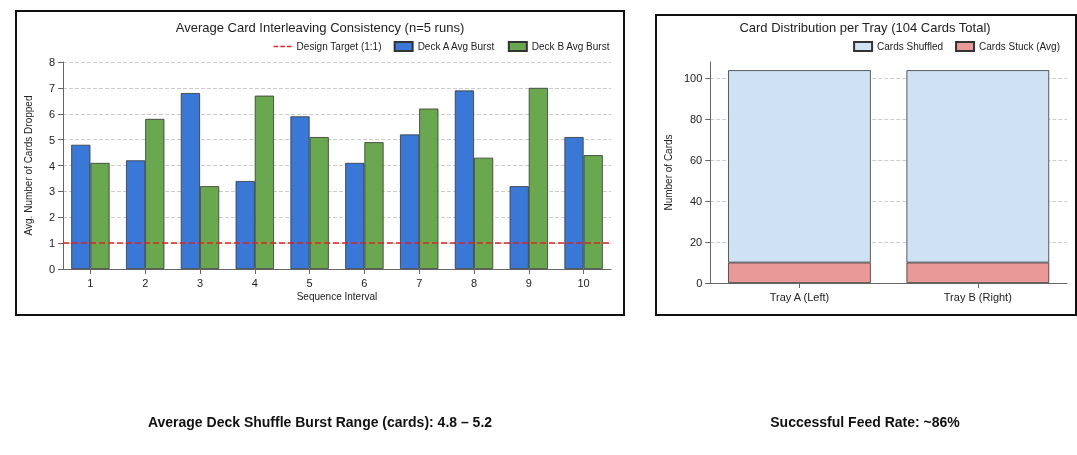 The height and width of the screenshot is (455, 1077). Describe the element at coordinates (696, 201) in the screenshot. I see `y-tick-label: 40` at that location.